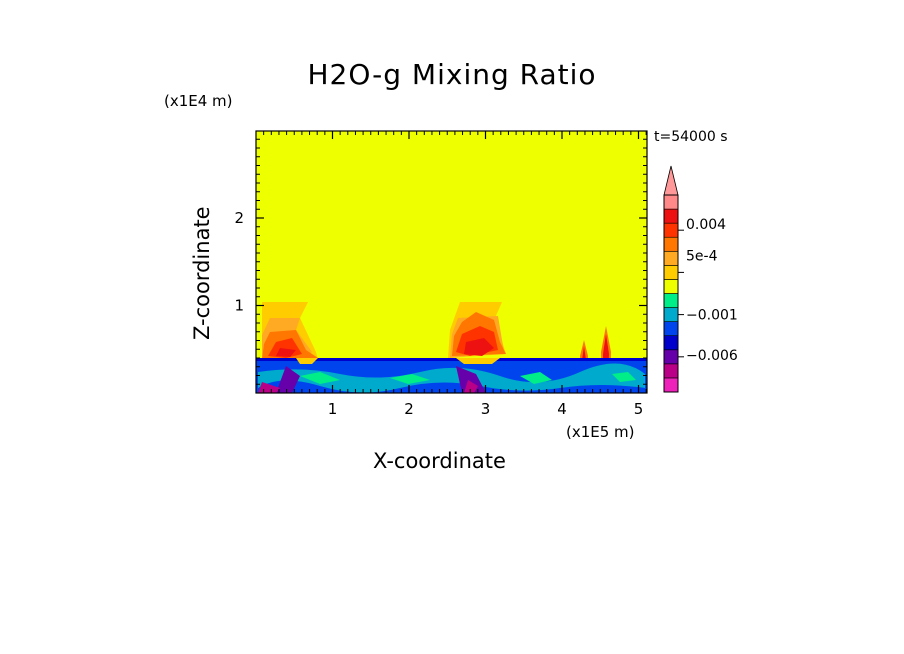 This screenshot has width=904, height=654. Describe the element at coordinates (702, 256) in the screenshot. I see `colorbar-label: 5e-4` at that location.